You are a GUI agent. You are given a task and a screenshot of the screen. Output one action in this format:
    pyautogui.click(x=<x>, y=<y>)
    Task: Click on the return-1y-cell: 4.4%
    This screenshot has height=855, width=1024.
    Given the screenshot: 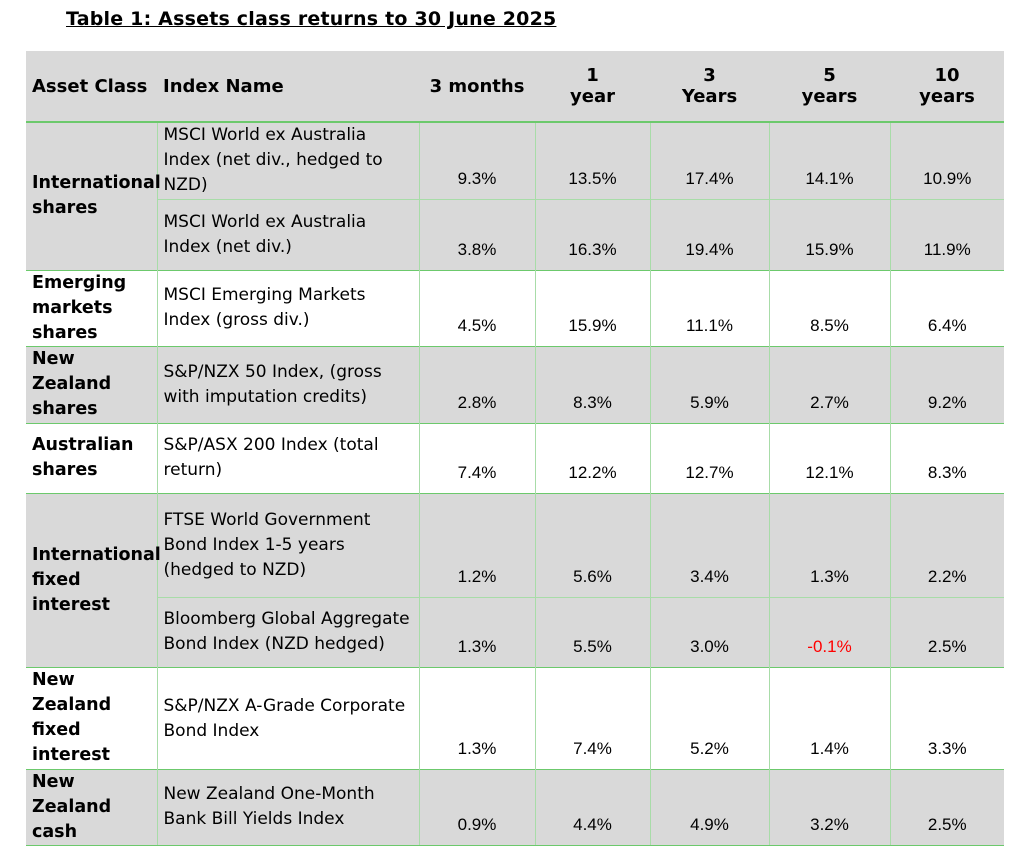 What is the action you would take?
    pyautogui.click(x=593, y=807)
    